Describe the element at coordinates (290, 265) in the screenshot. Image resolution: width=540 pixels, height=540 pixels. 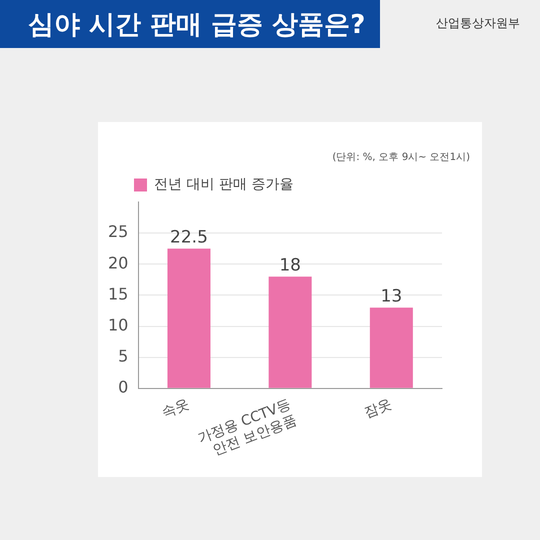
I see `data-label: 18` at that location.